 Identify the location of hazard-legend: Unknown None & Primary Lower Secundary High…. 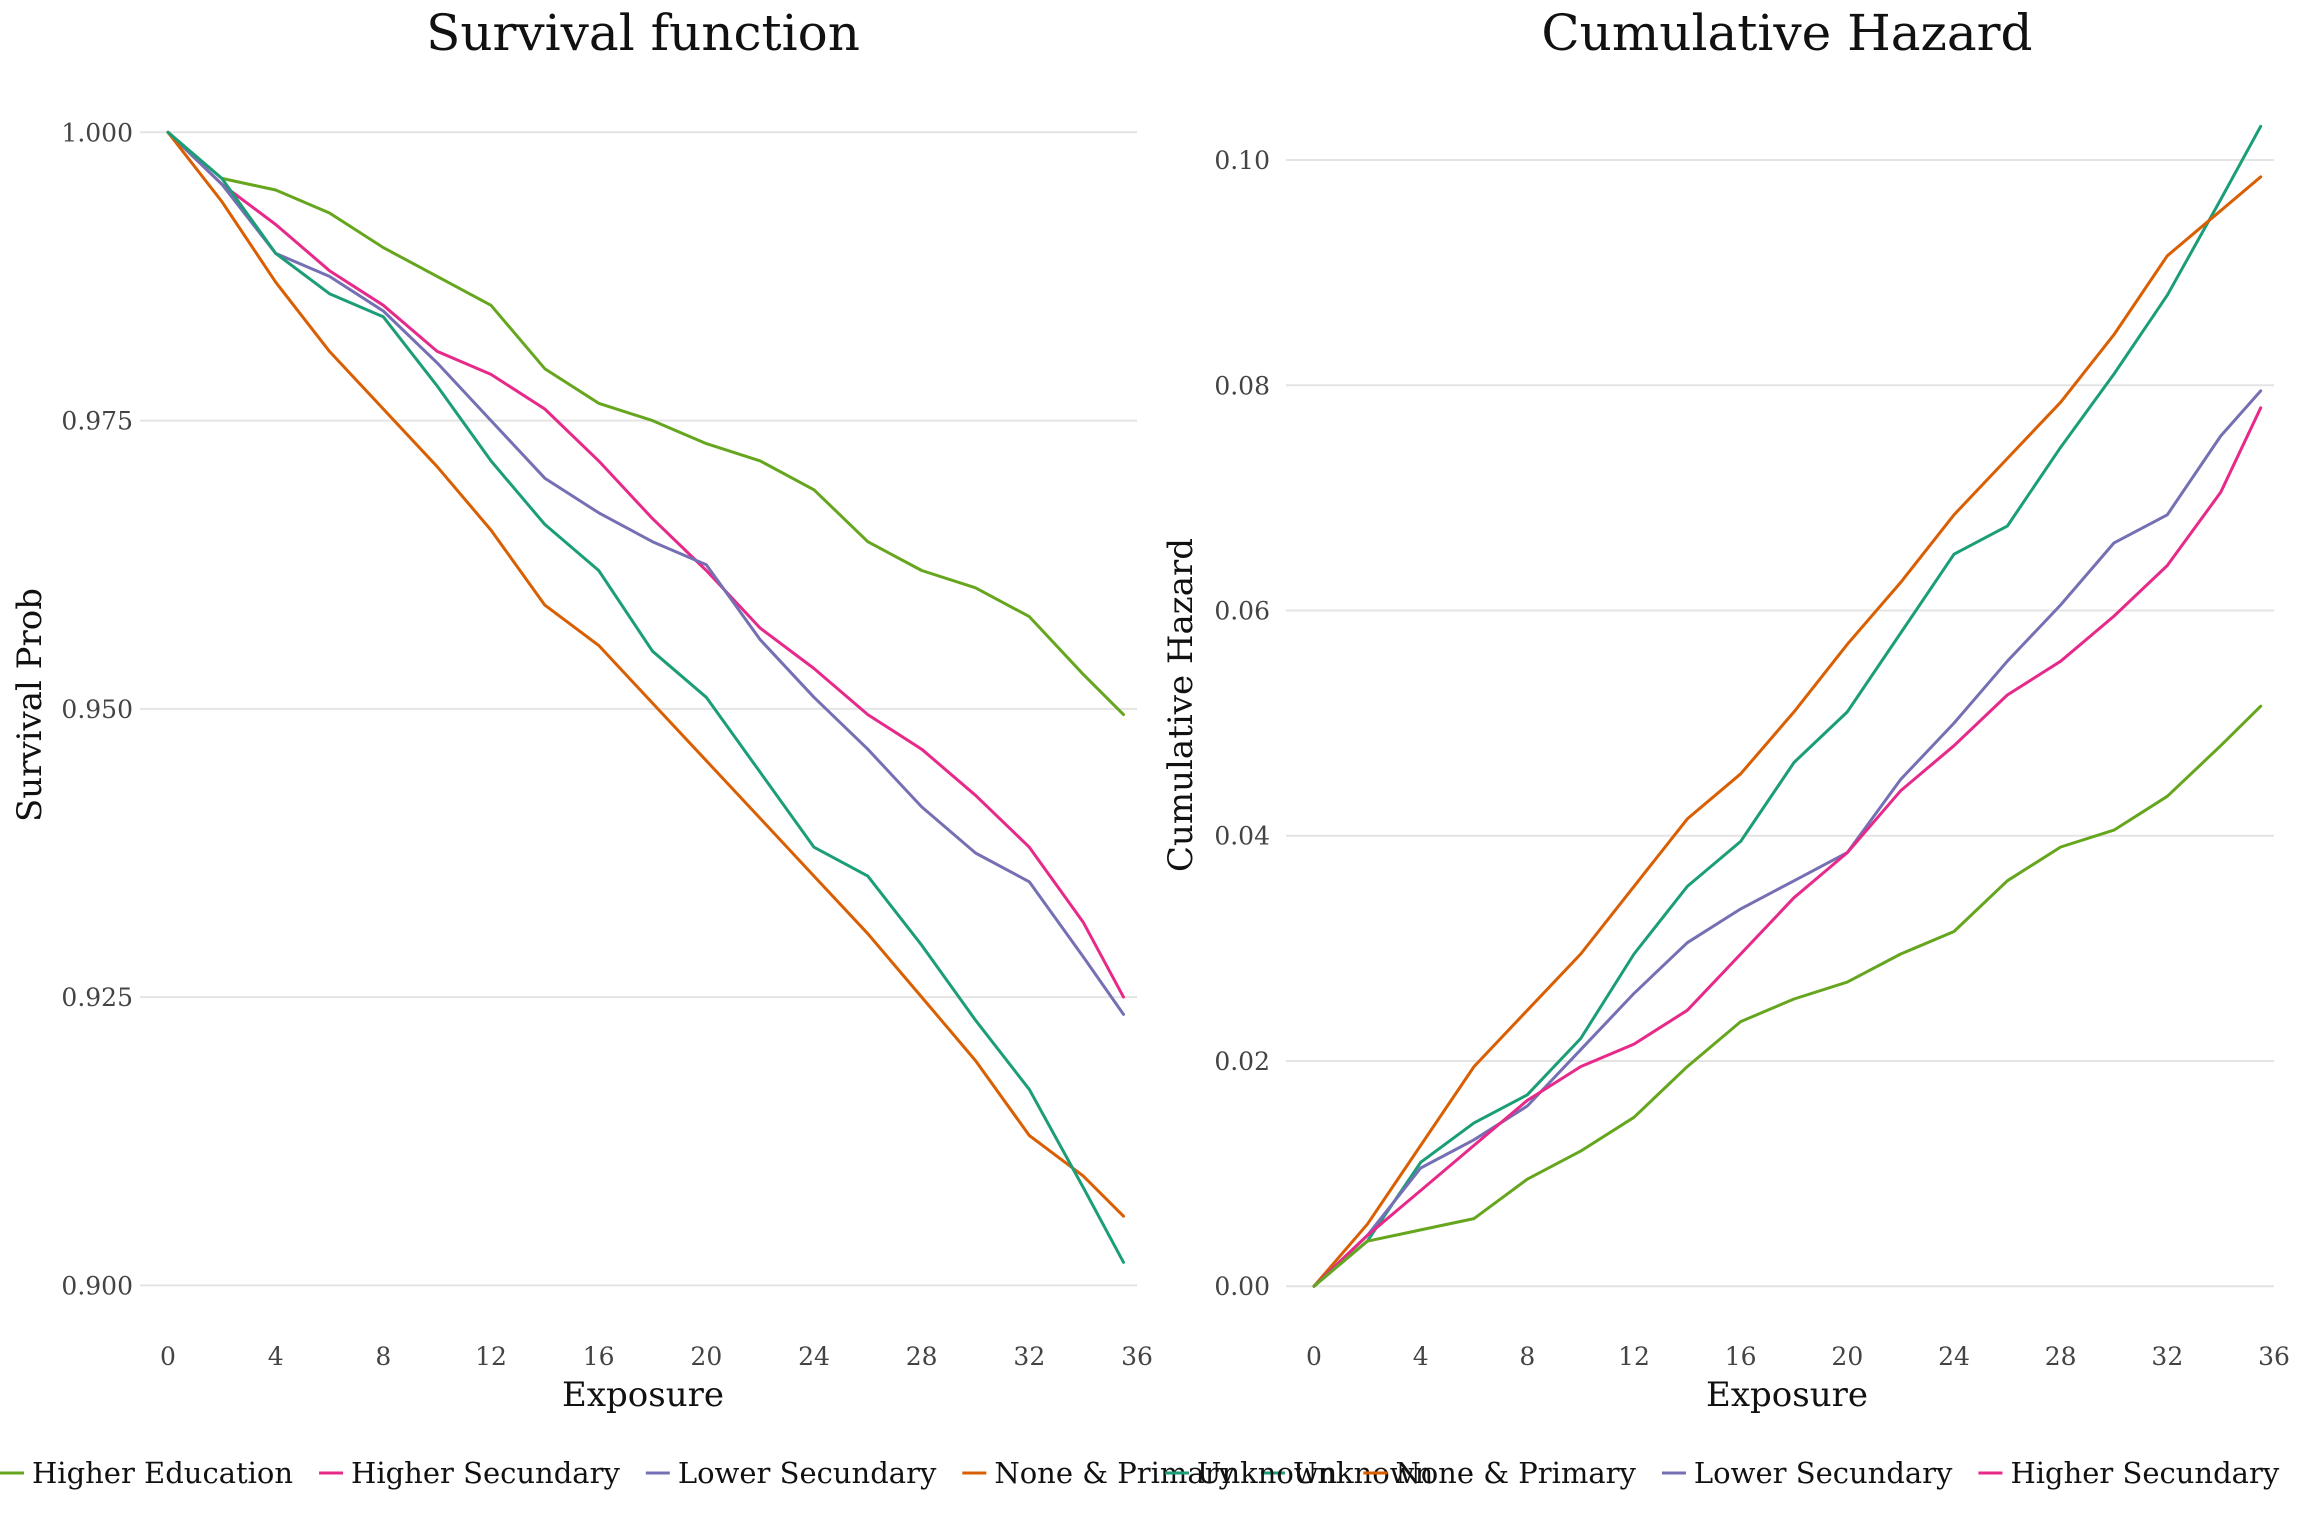
(1722, 1473).